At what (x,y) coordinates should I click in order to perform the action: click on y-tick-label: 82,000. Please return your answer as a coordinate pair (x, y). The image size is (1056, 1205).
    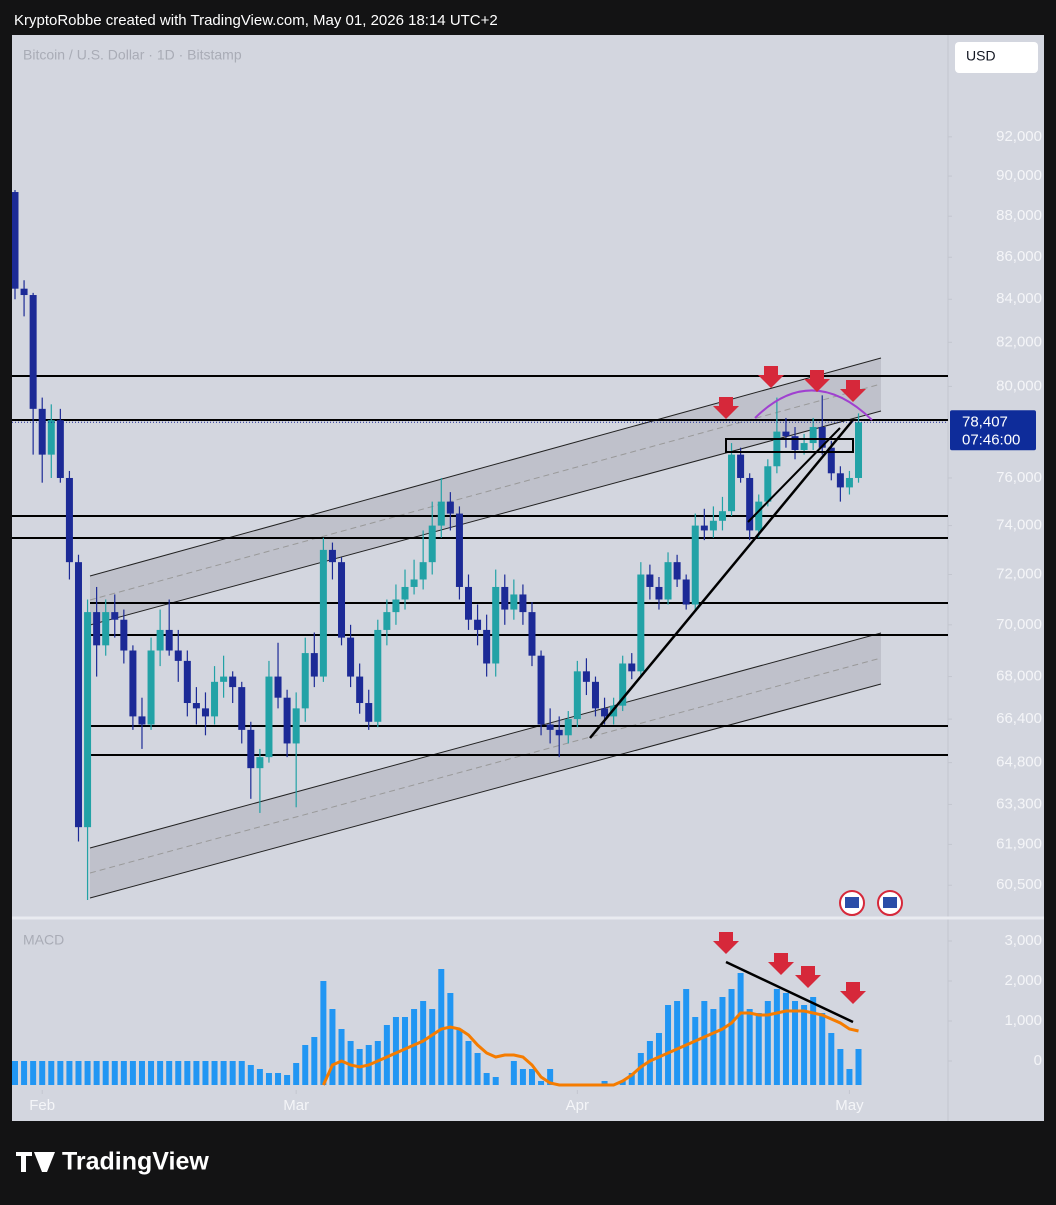
    Looking at the image, I should click on (1019, 341).